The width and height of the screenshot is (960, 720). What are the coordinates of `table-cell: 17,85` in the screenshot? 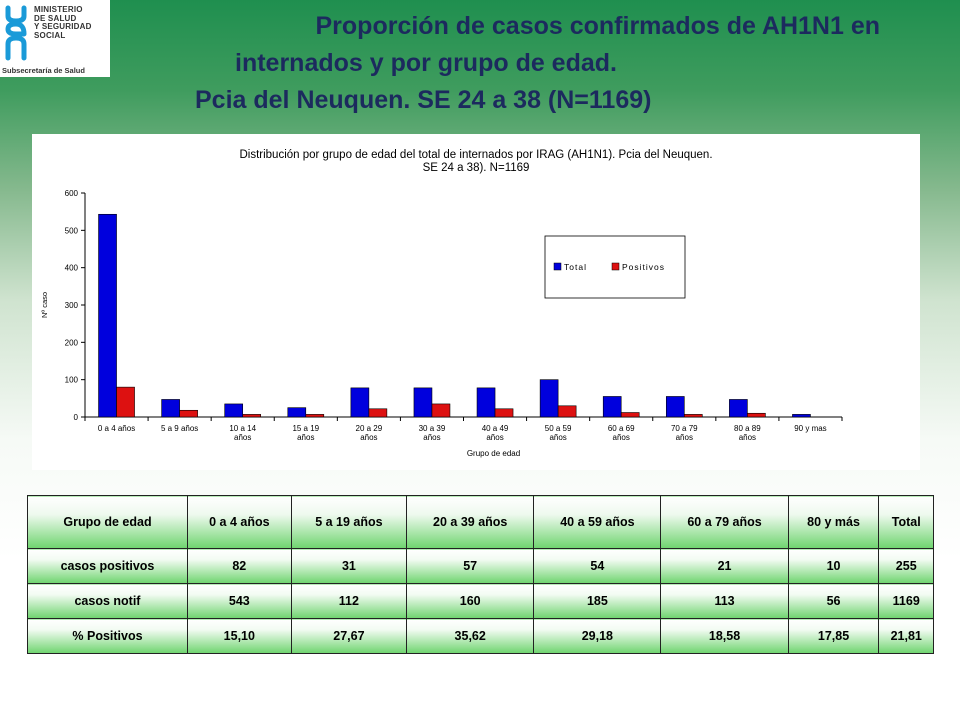 It's located at (833, 636).